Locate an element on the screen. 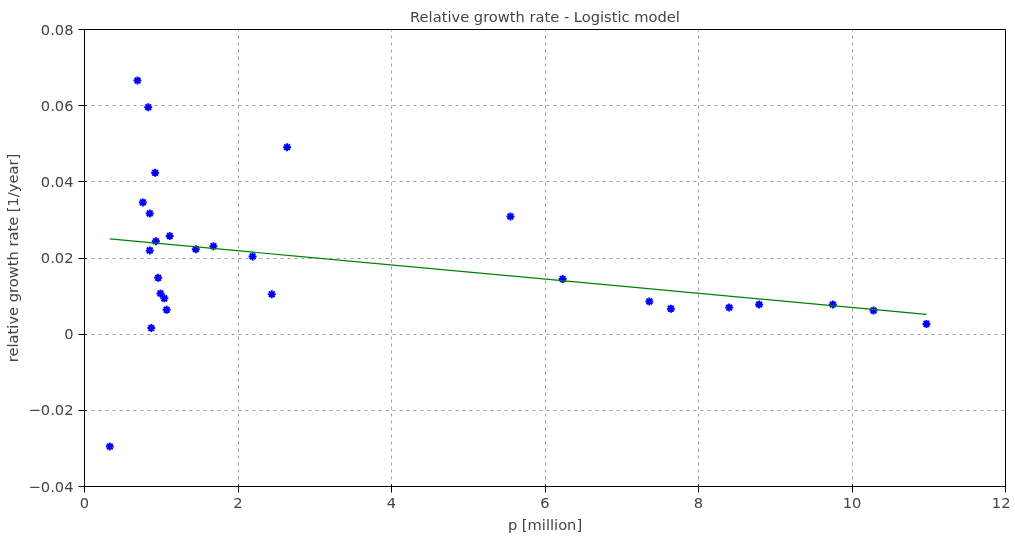 The image size is (1015, 538). y-tick-label: 0.02 is located at coordinates (57, 257).